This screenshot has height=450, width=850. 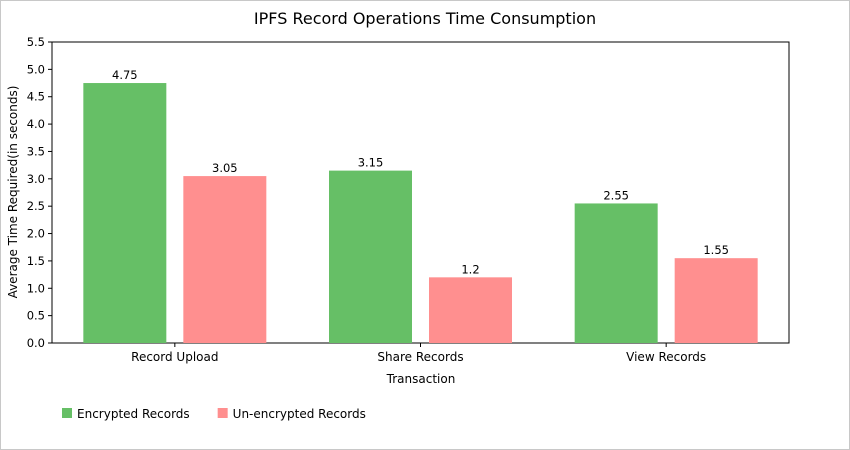 I want to click on y-tick-label: 0.5, so click(x=36, y=316).